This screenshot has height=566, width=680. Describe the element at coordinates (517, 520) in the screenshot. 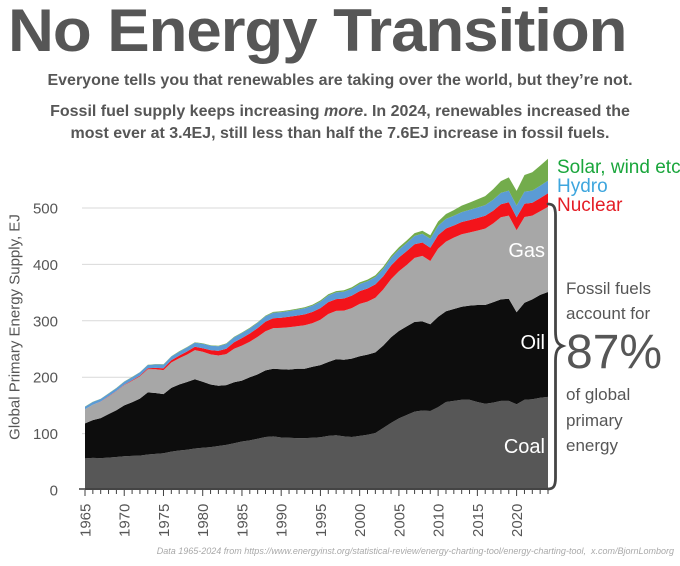

I see `x-tick-label-2020: 2020` at that location.